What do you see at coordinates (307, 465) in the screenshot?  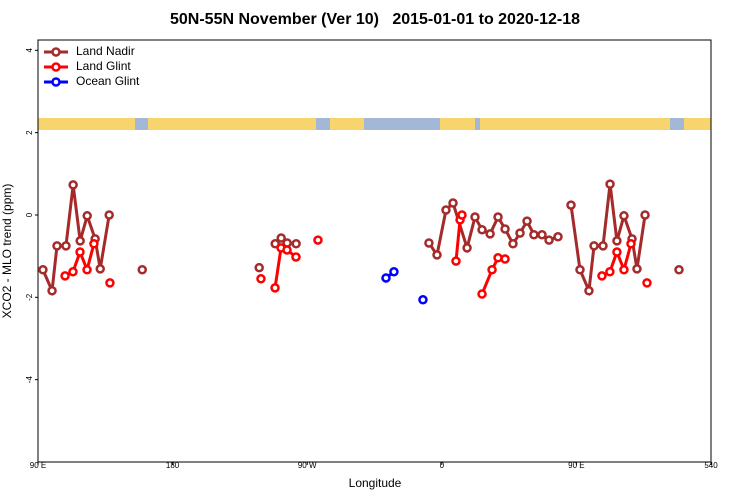 I see `x-tick-label: 90 W` at bounding box center [307, 465].